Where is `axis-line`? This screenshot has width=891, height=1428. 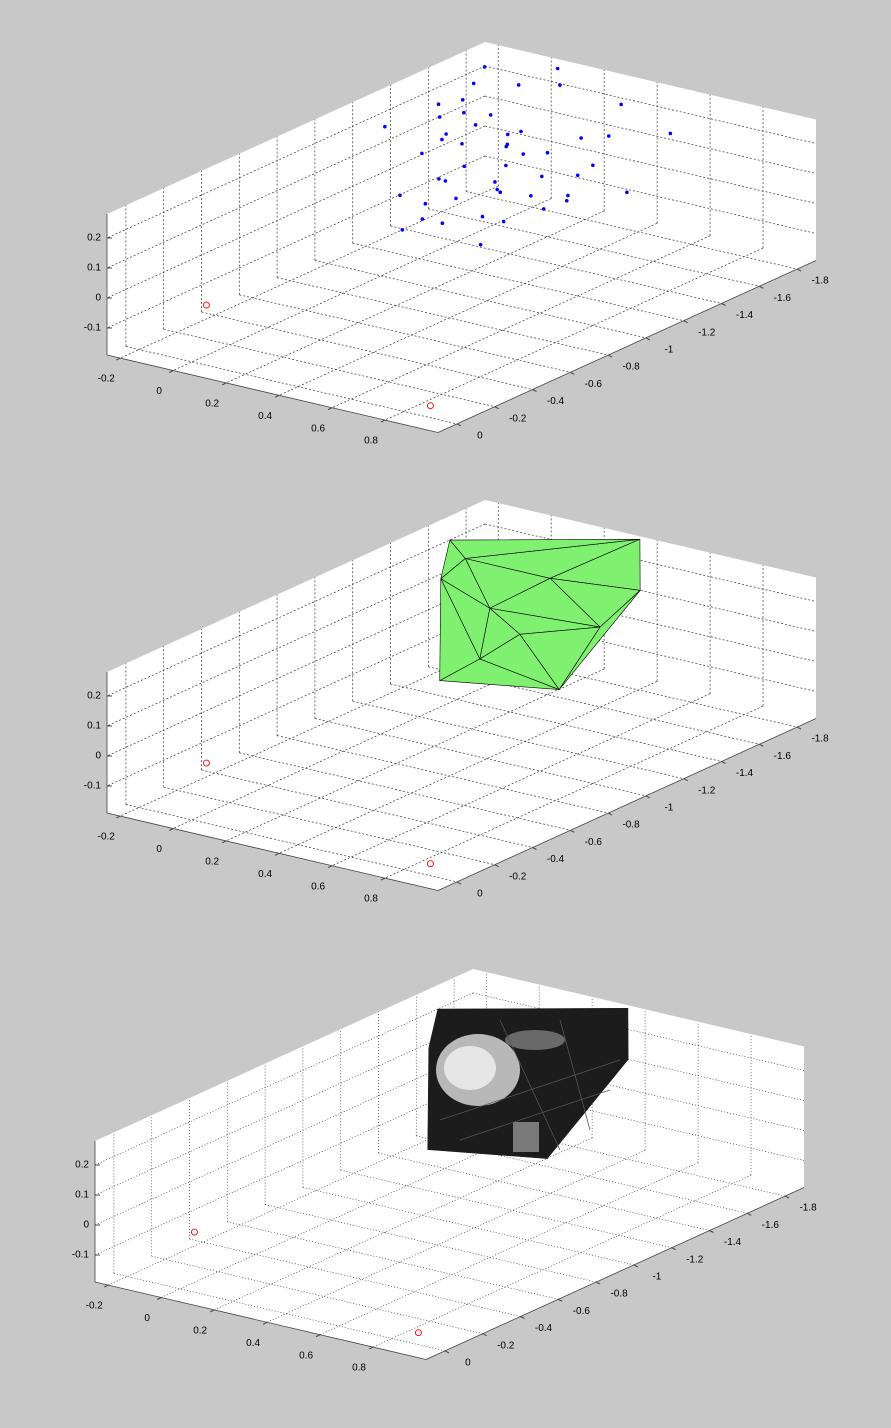
axis-line is located at coordinates (627, 804).